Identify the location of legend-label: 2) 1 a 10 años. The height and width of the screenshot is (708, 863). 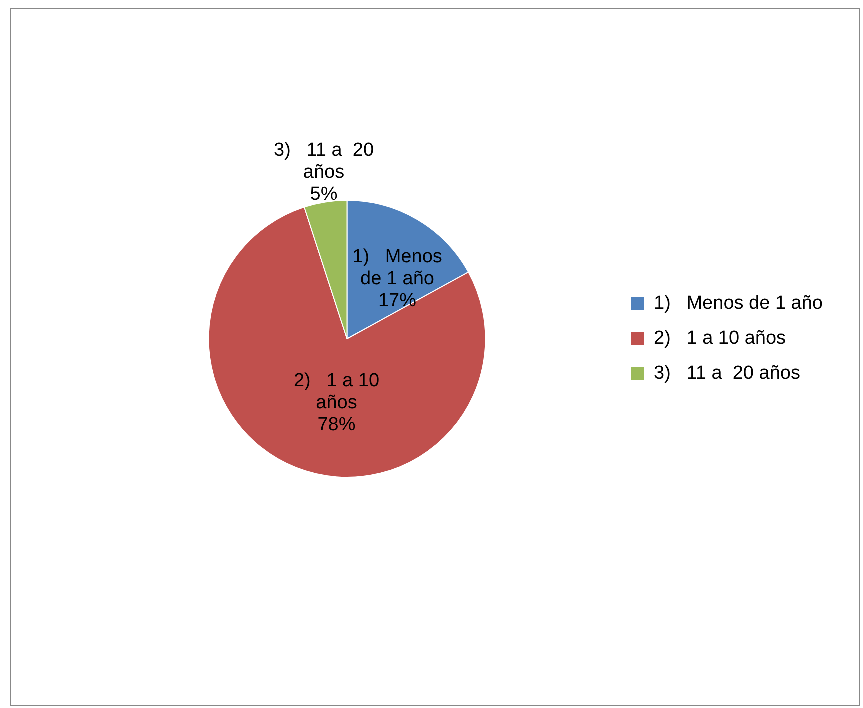
(720, 339).